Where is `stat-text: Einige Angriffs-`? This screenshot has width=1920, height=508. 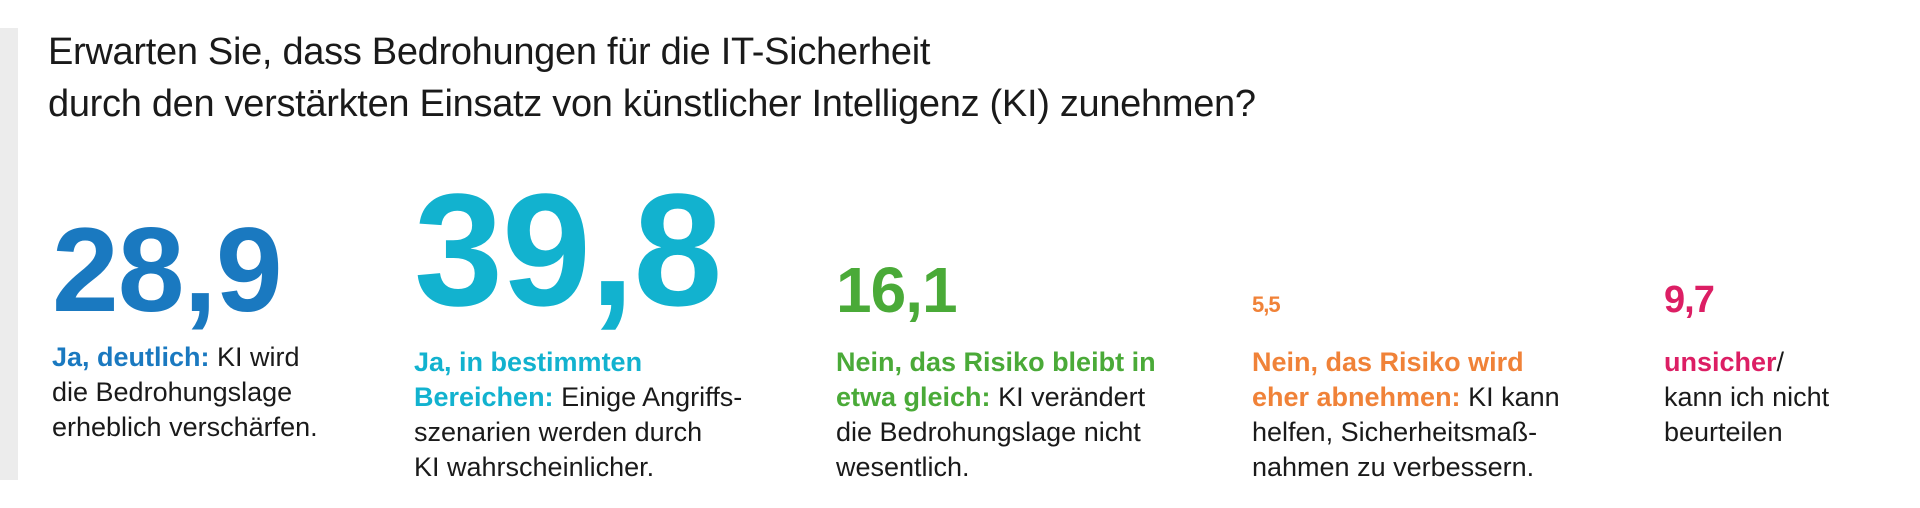
stat-text: Einige Angriffs- is located at coordinates (652, 397).